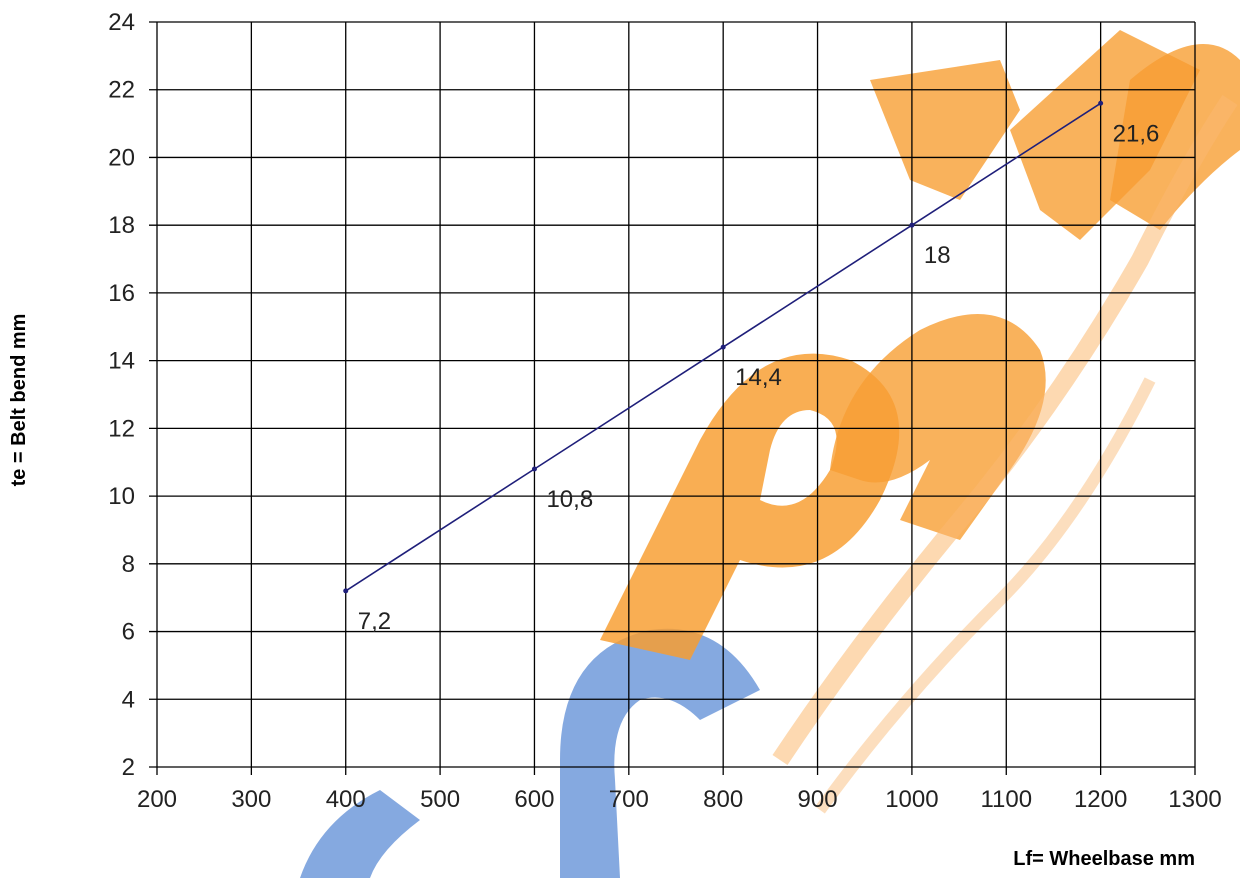  What do you see at coordinates (1175, 137) in the screenshot?
I see `watermark-orange-shape-s` at bounding box center [1175, 137].